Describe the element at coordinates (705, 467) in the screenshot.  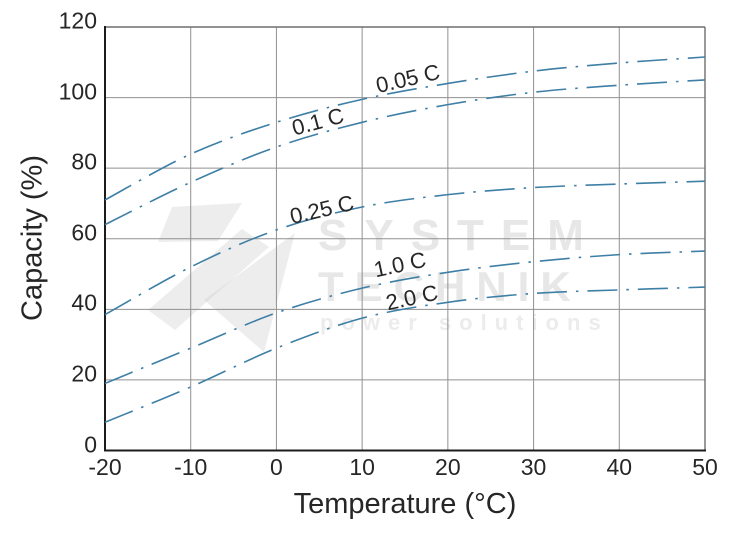
I see `x-tick-label: 50` at that location.